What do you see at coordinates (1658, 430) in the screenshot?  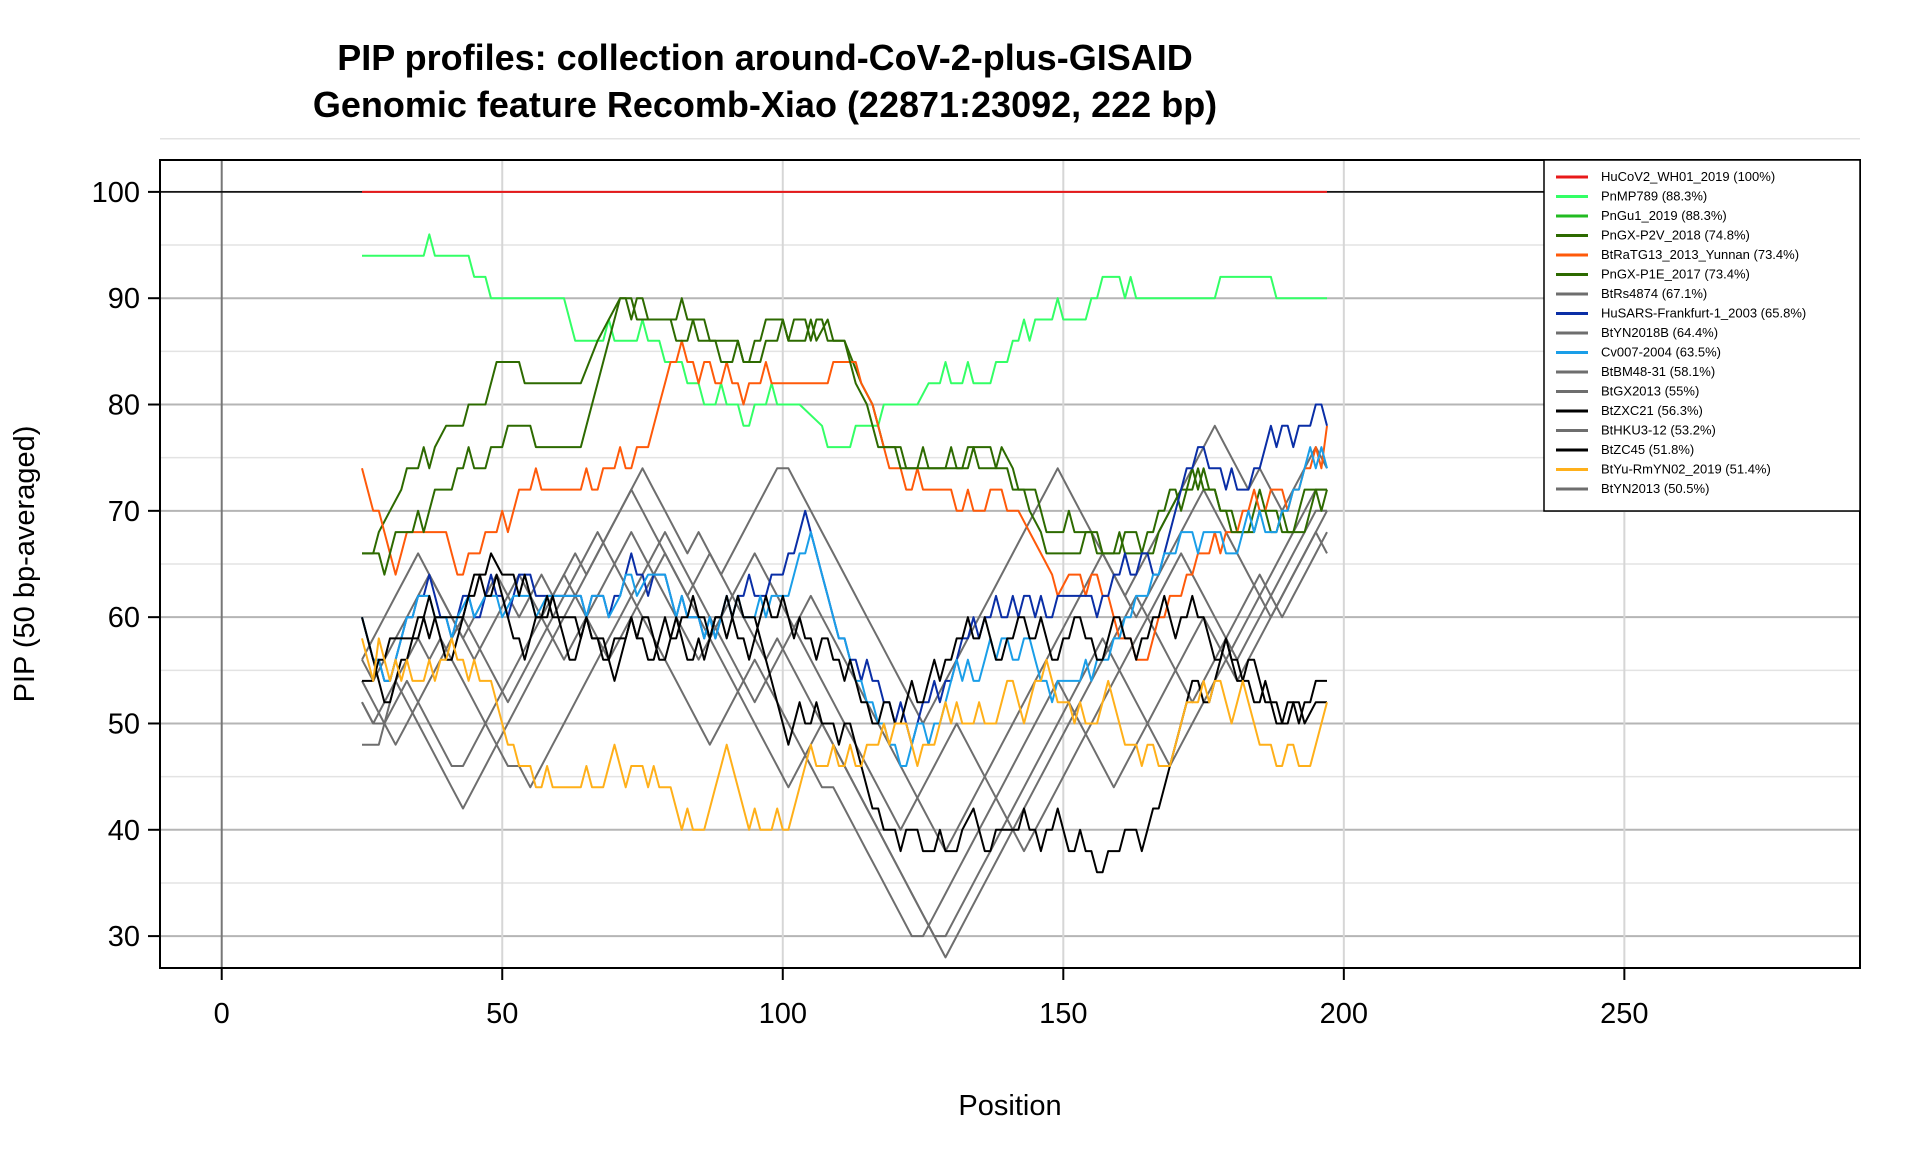 I see `legend-entry: BtHKU3-12 (53.2%)` at bounding box center [1658, 430].